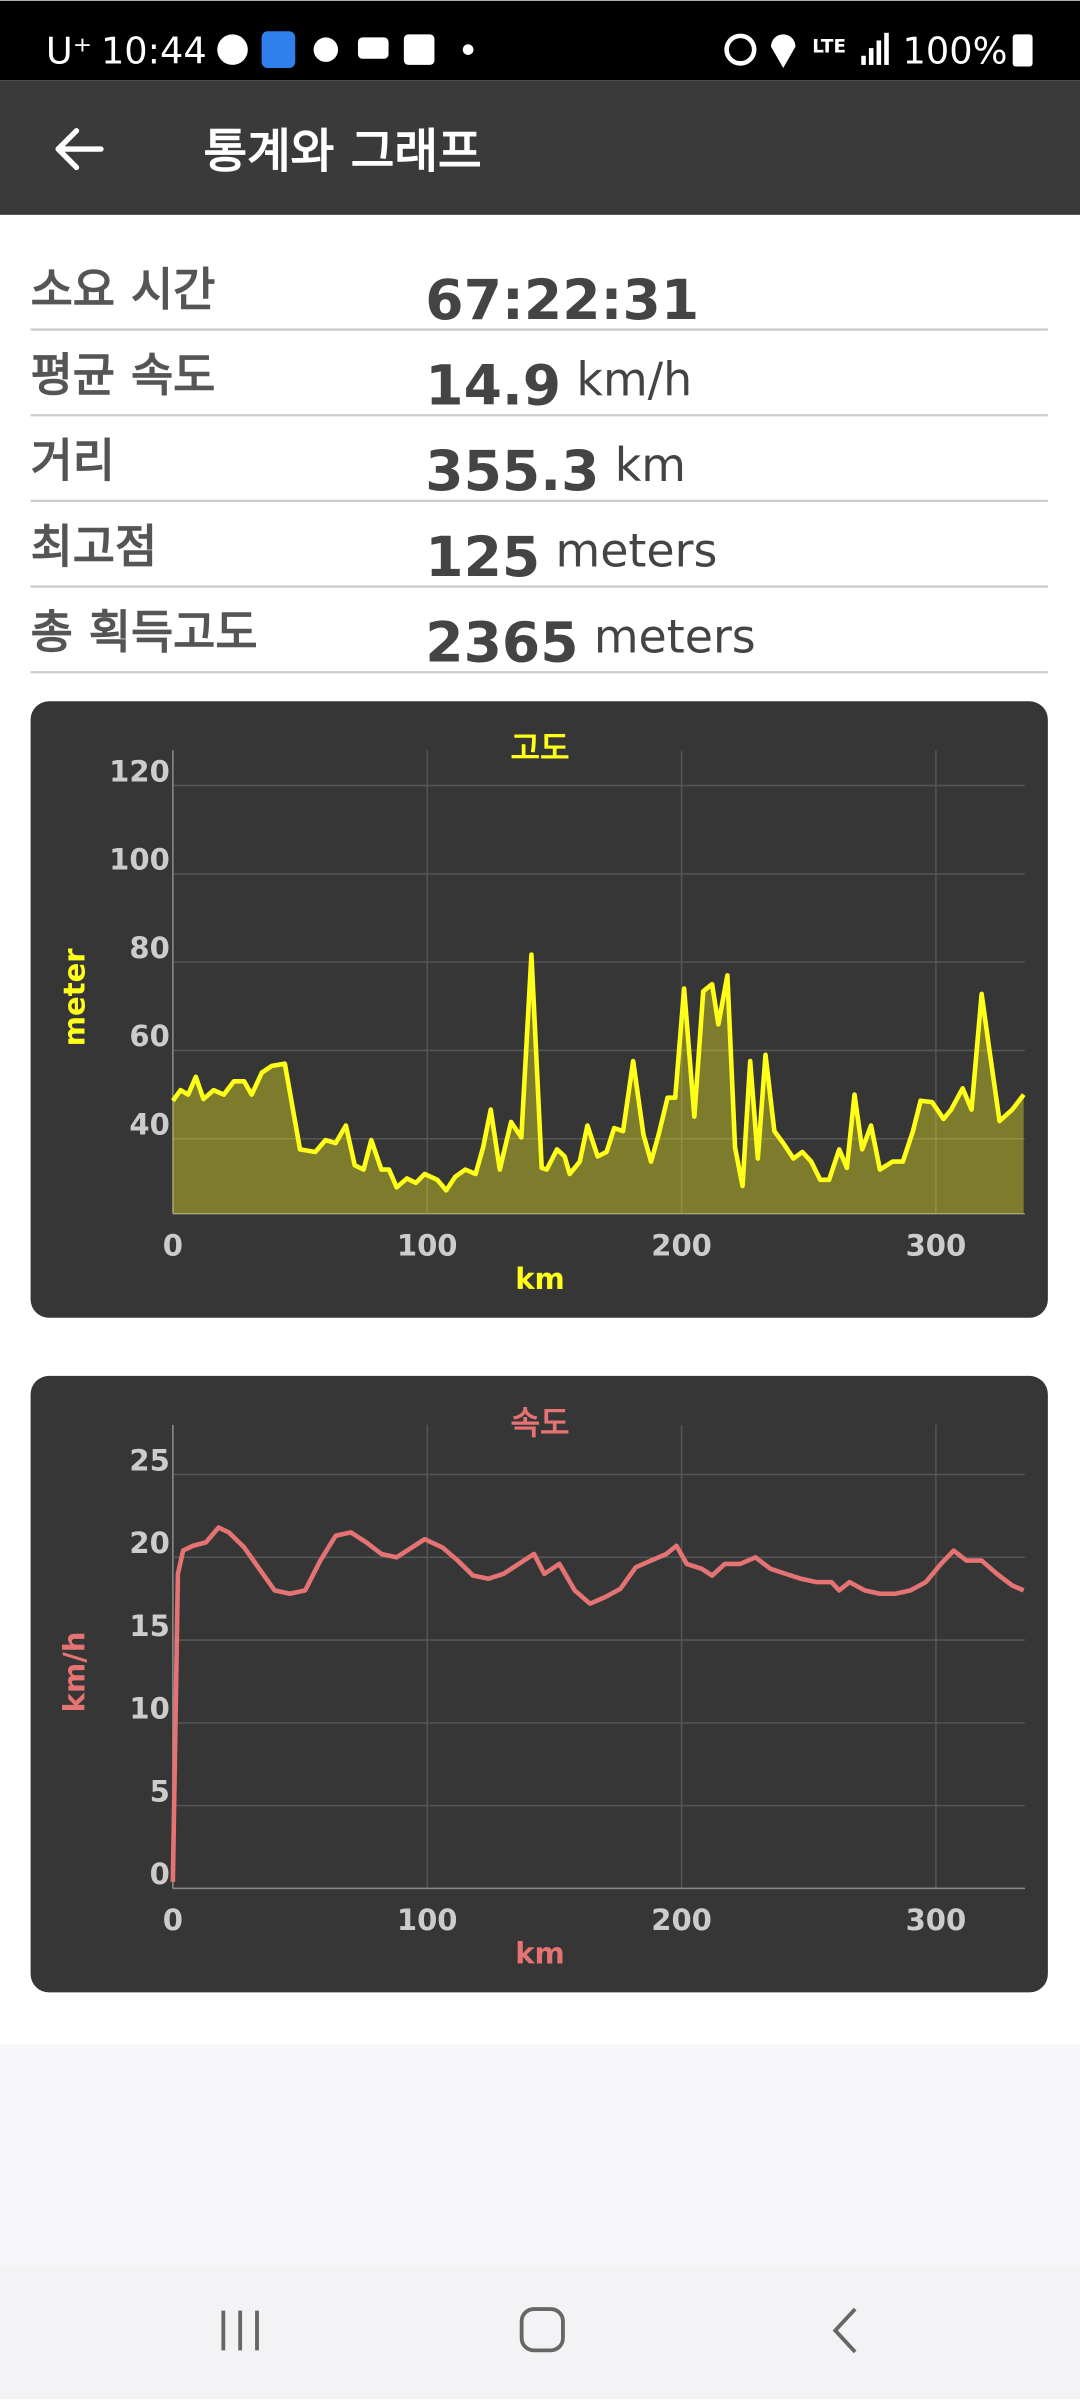 The height and width of the screenshot is (2400, 1080). What do you see at coordinates (139, 771) in the screenshot?
I see `y-tick-label: 120` at bounding box center [139, 771].